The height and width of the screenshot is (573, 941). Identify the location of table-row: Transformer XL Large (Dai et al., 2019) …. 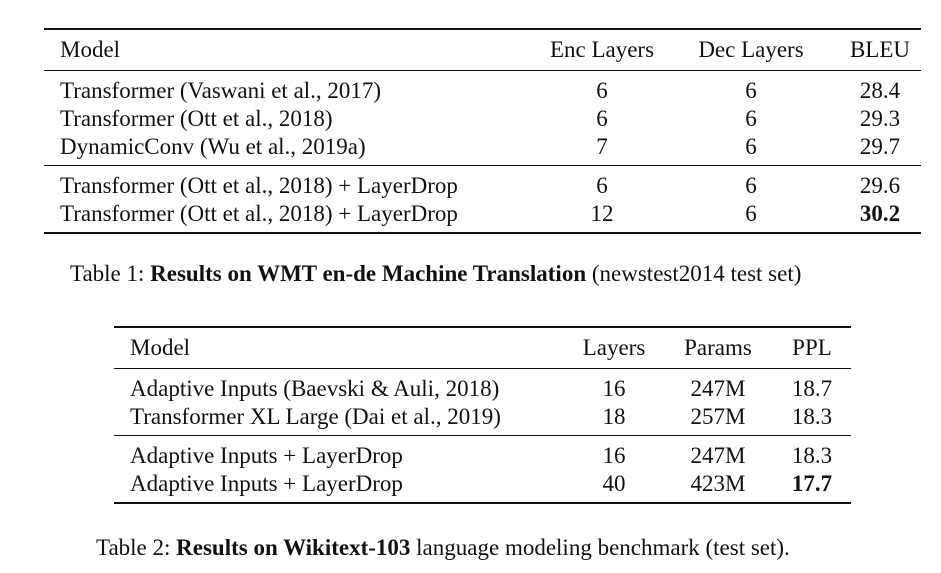
(482, 419).